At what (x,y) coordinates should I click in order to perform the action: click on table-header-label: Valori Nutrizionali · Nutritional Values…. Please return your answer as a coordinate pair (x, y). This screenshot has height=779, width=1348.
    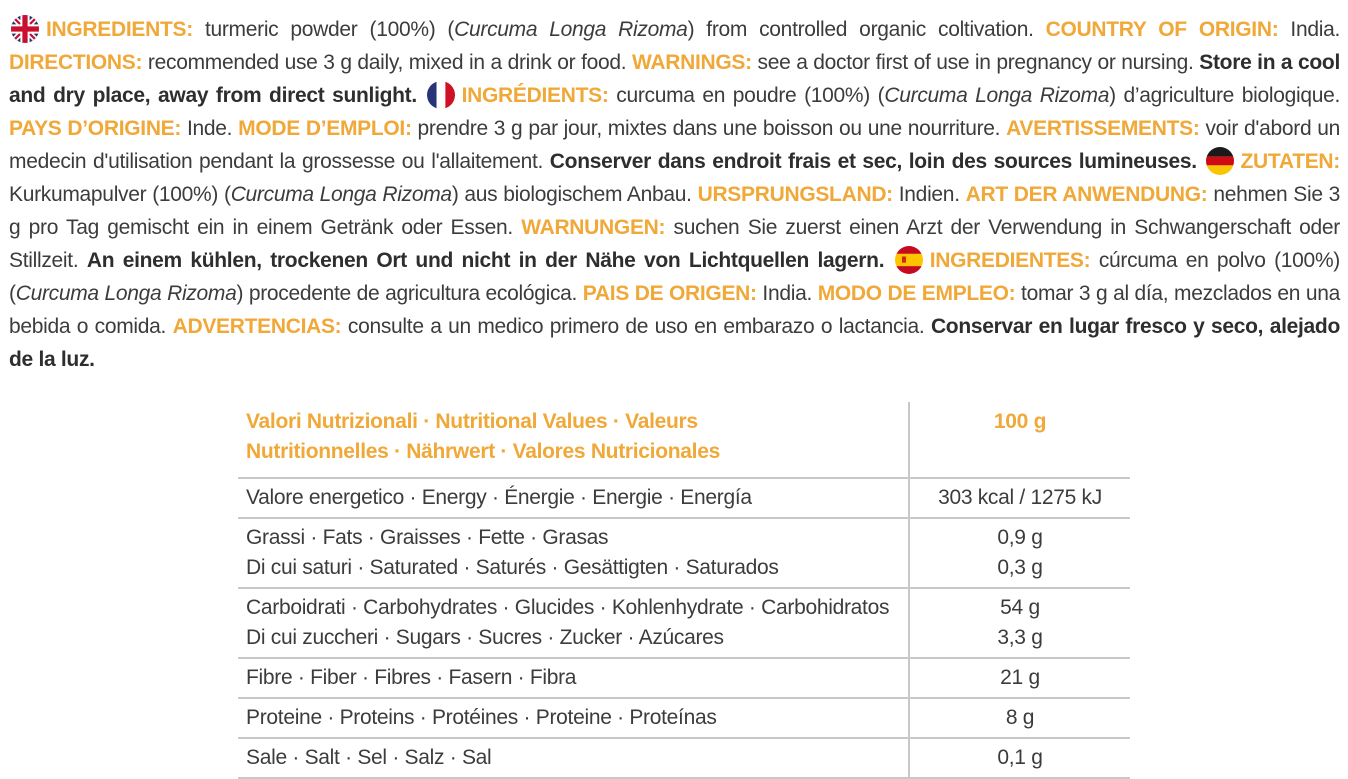
    Looking at the image, I should click on (483, 436).